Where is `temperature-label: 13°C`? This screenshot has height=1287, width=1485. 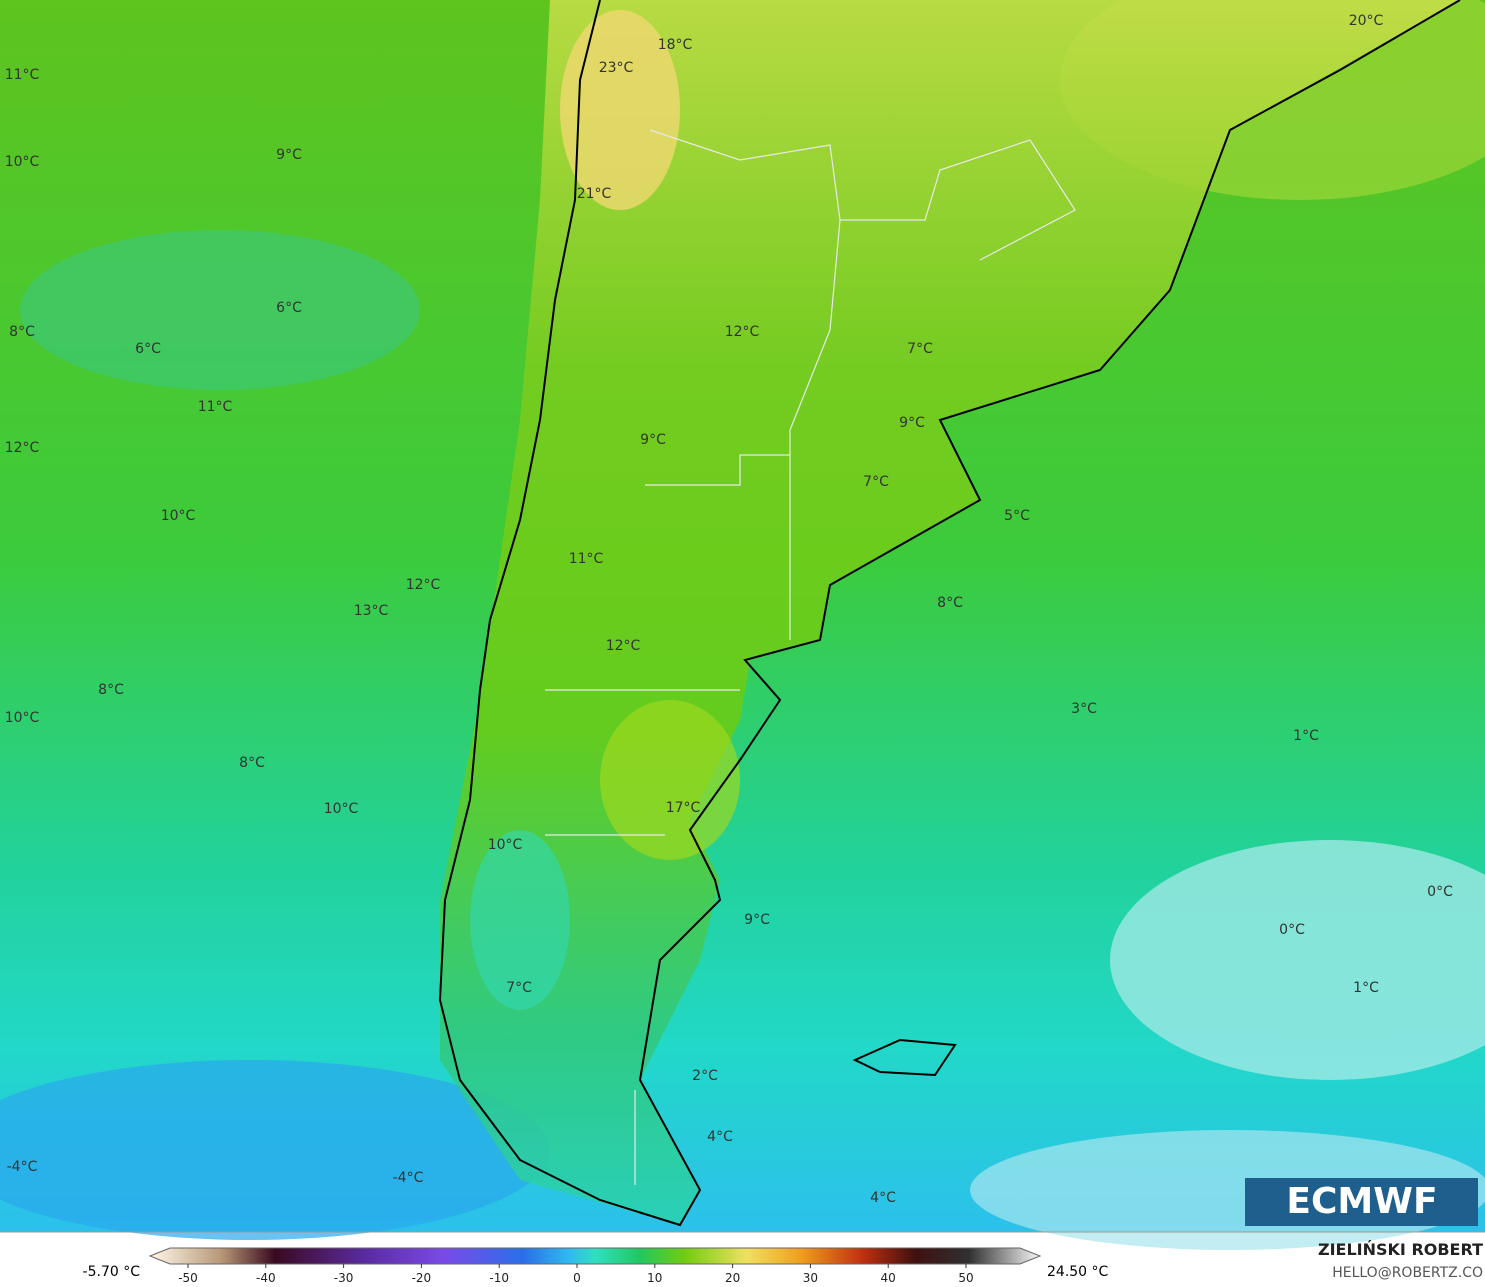 temperature-label: 13°C is located at coordinates (371, 611).